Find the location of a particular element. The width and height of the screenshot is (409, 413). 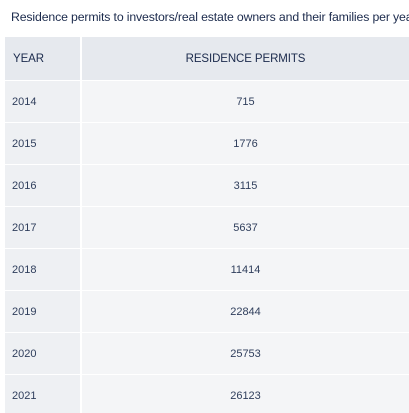

permits-cell: 11414 is located at coordinates (245, 269).